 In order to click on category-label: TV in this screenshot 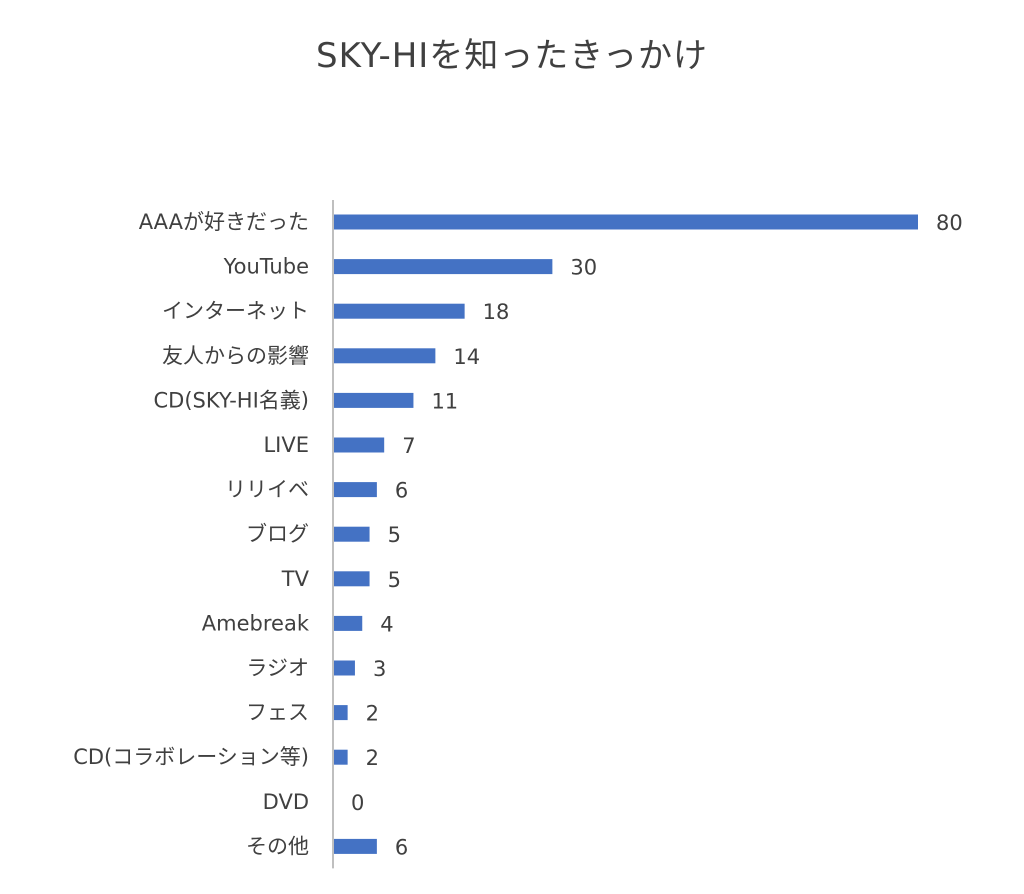, I will do `click(295, 579)`.